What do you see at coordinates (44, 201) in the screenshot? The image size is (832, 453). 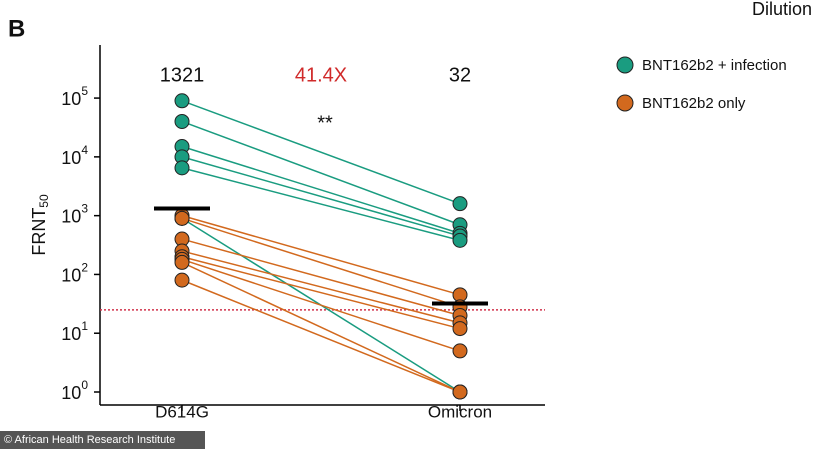 I see `y-label-sub: 50` at bounding box center [44, 201].